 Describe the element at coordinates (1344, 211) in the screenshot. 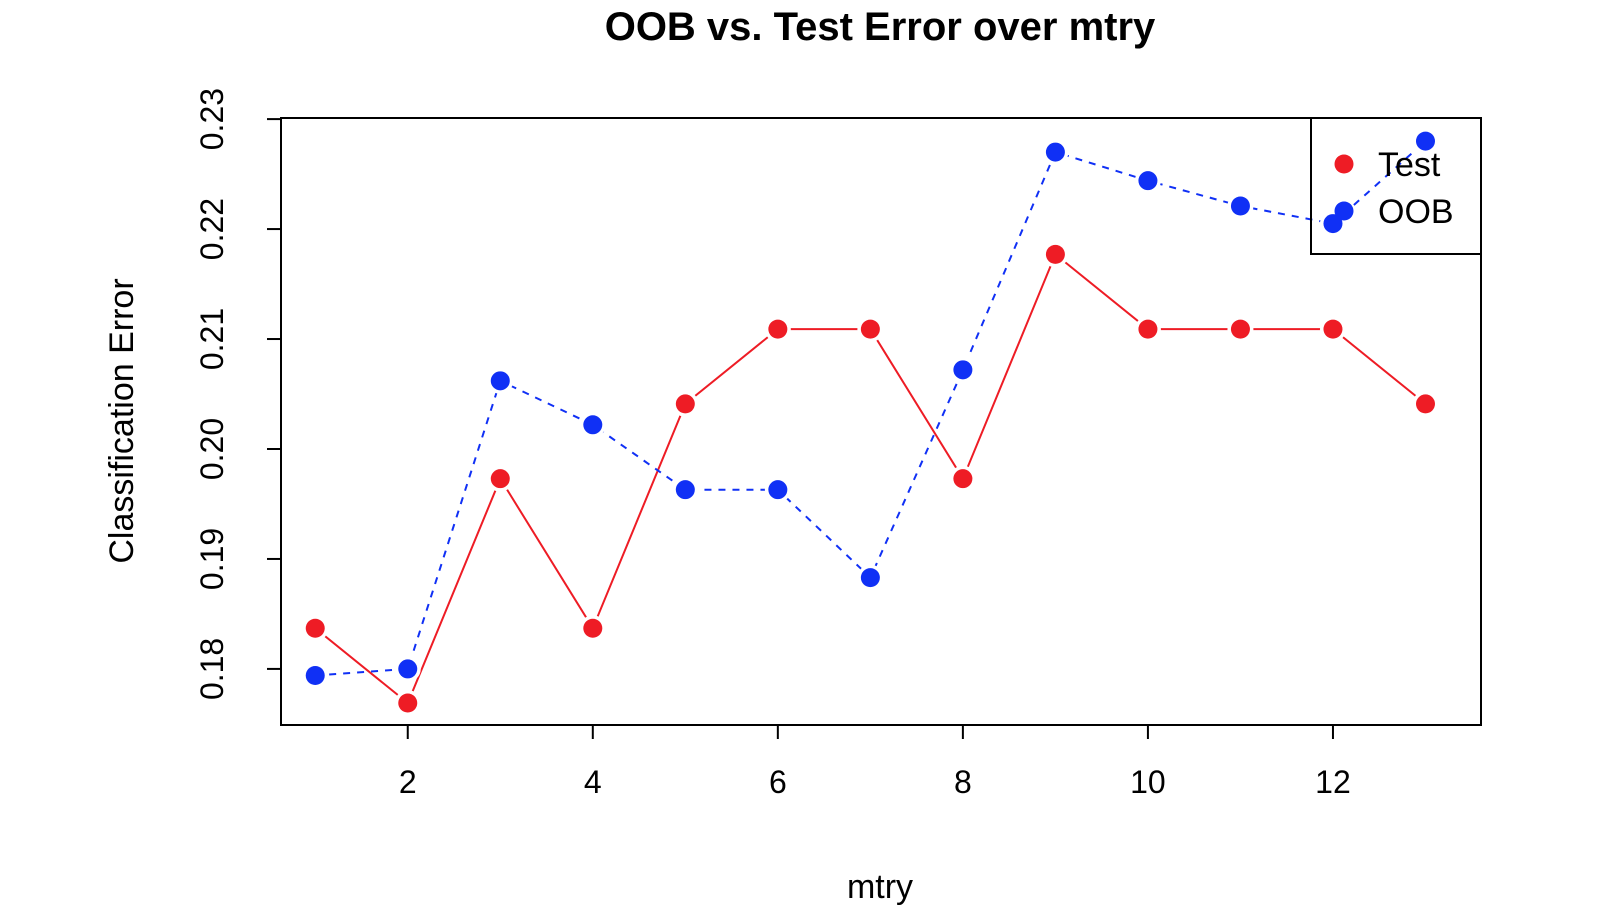

I see `legend-marker-oob` at that location.